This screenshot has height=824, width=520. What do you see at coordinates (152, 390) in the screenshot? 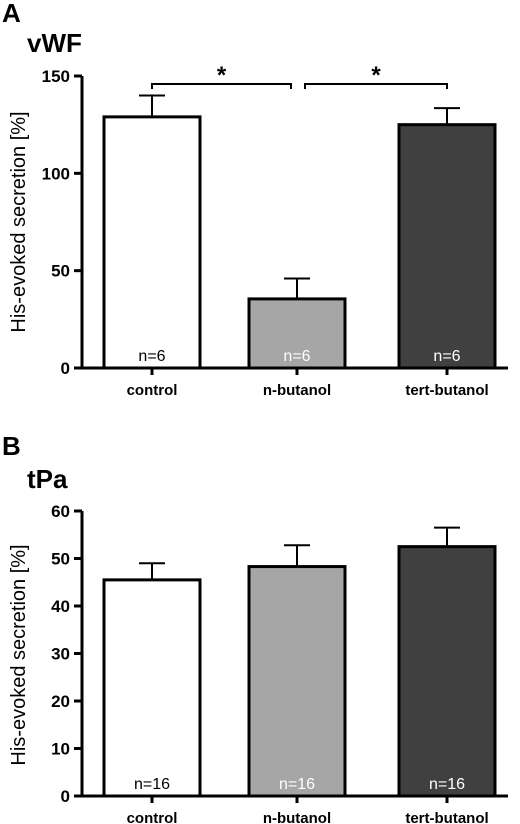
I see `x-tick-label-a: control` at bounding box center [152, 390].